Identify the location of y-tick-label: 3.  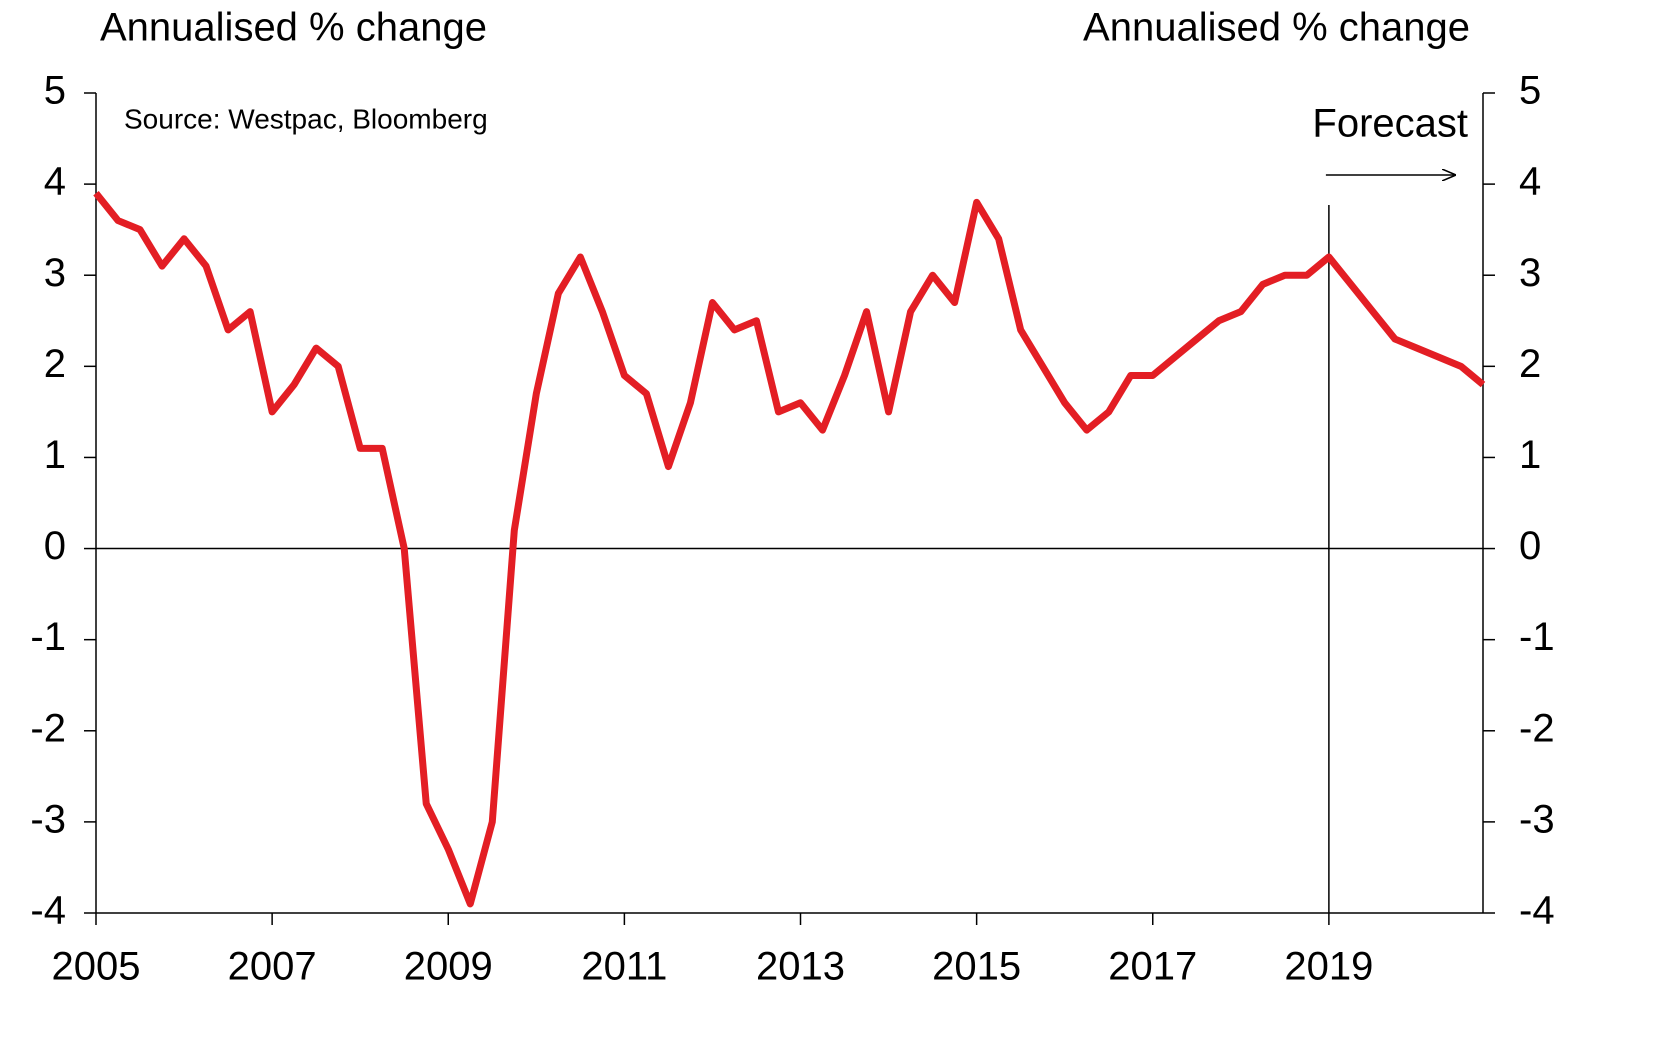
(55, 273).